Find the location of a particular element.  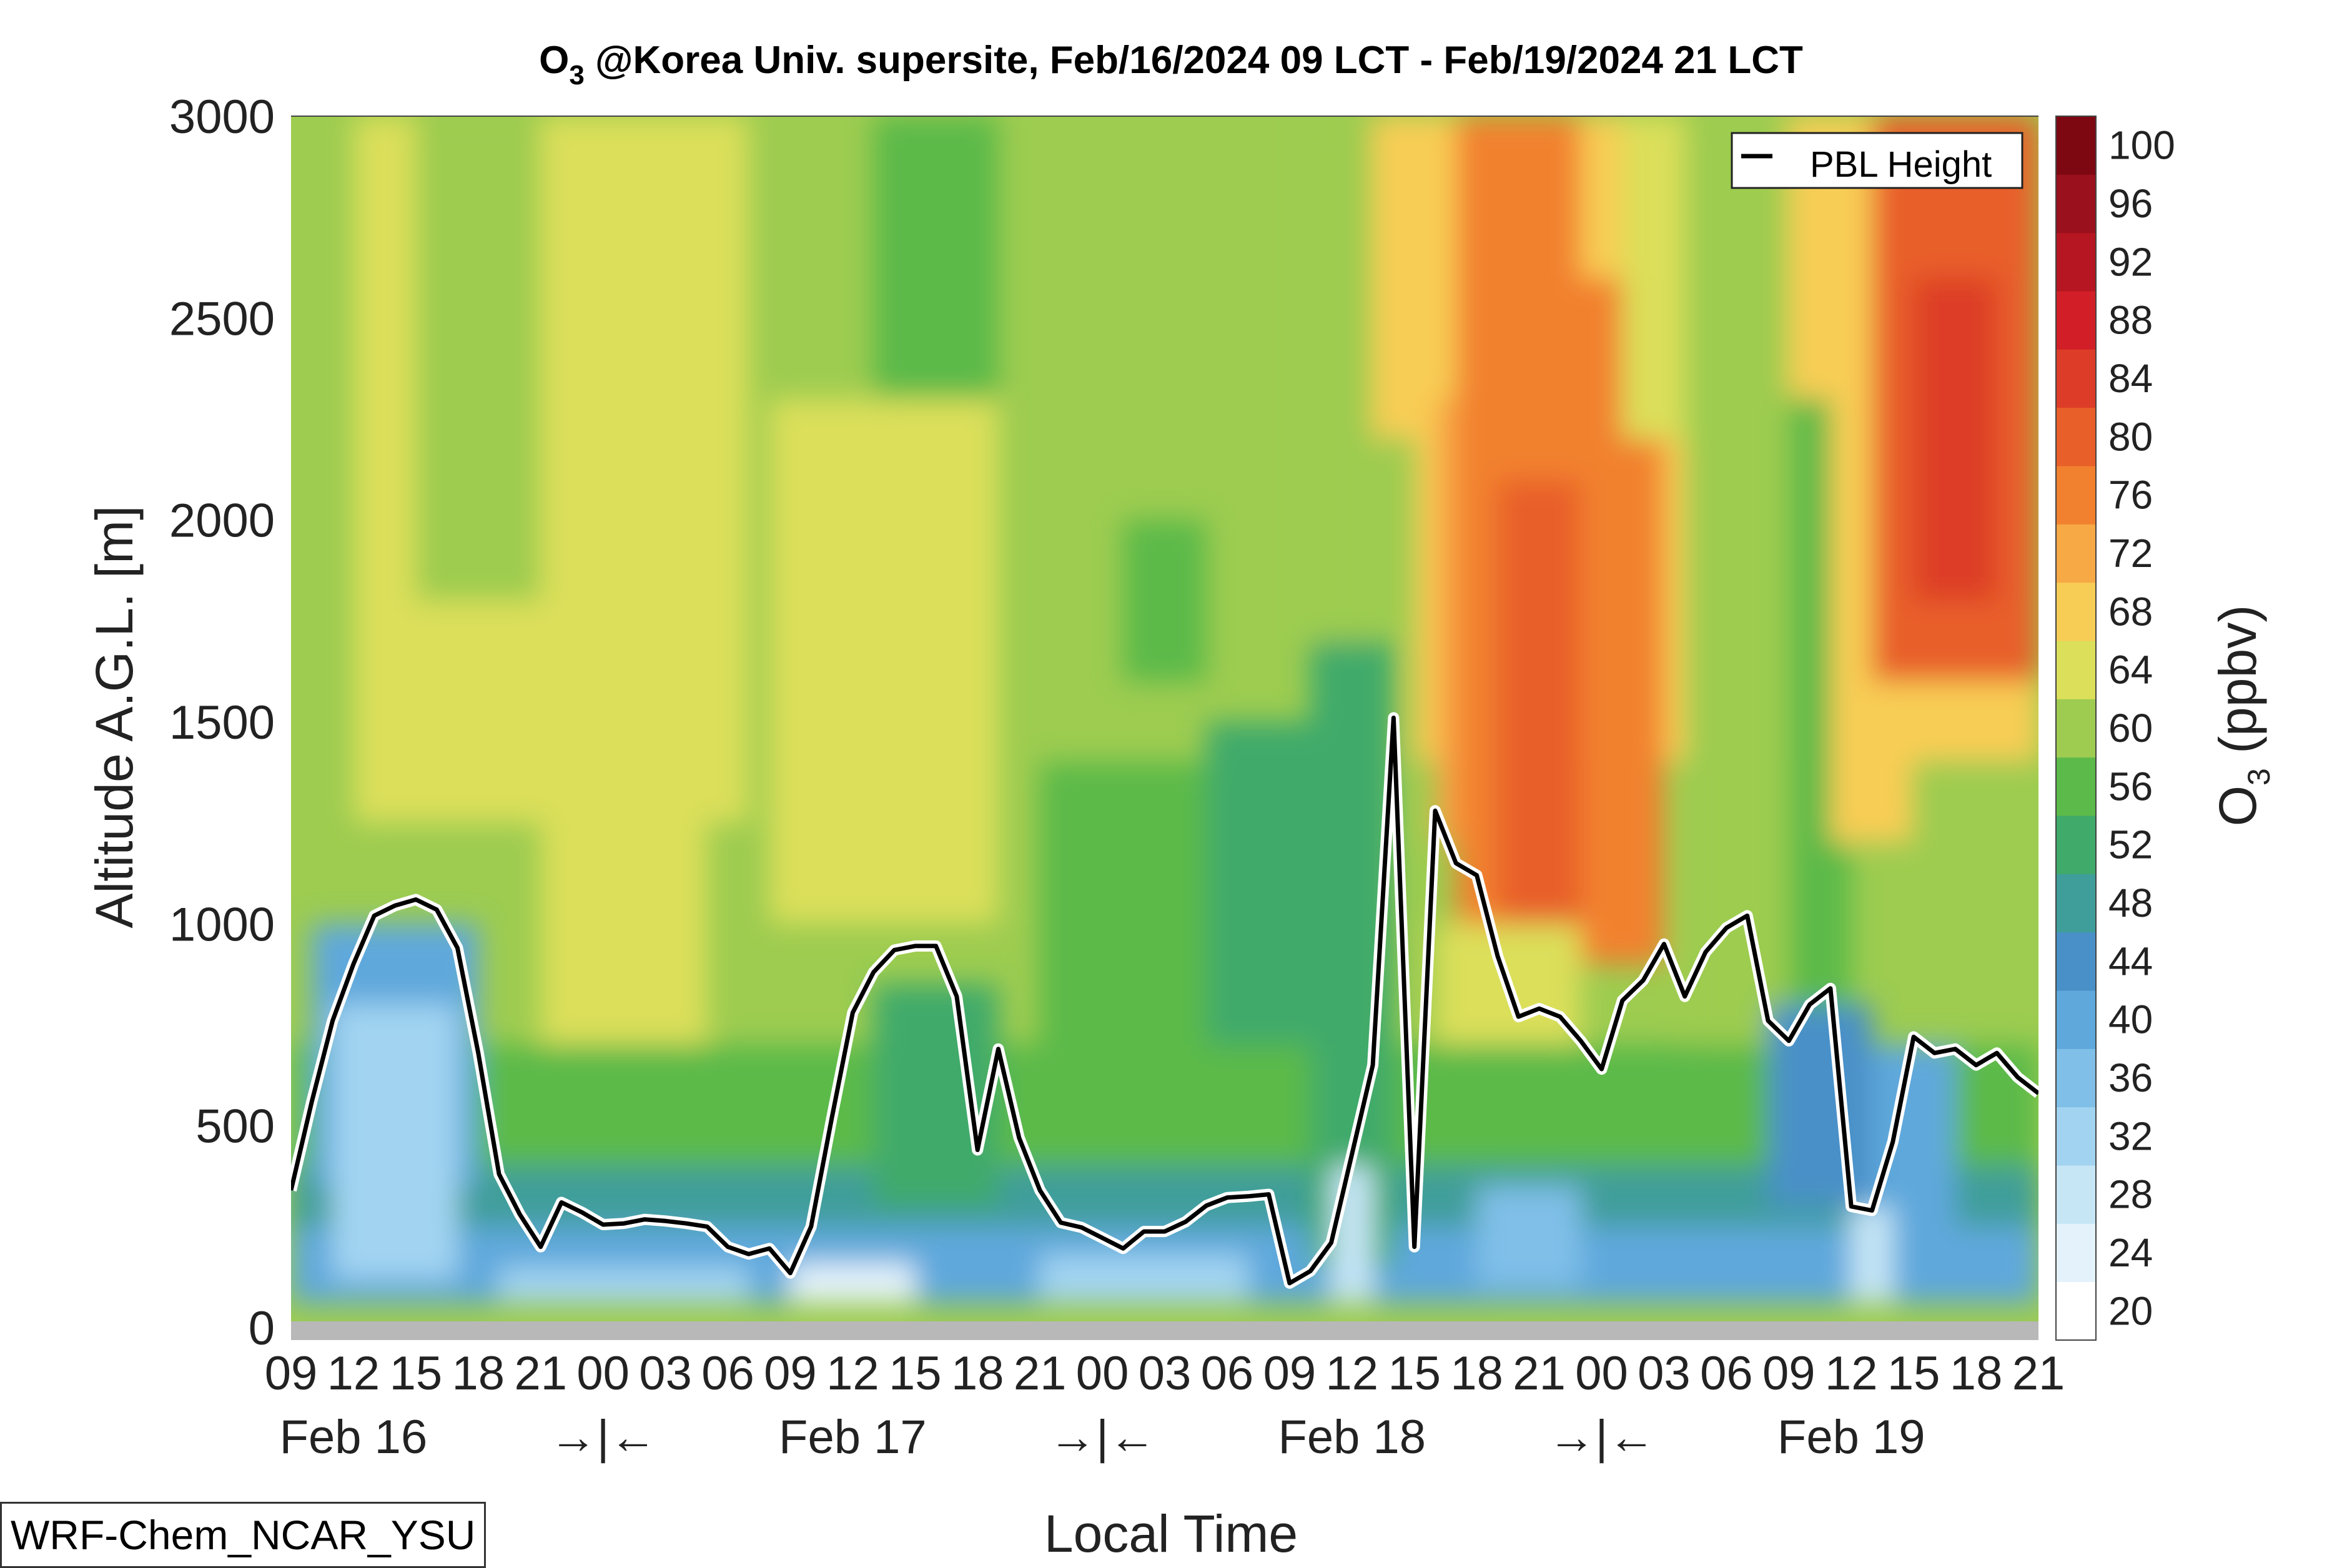

colorbar-tick-label: 72 is located at coordinates (2131, 554).